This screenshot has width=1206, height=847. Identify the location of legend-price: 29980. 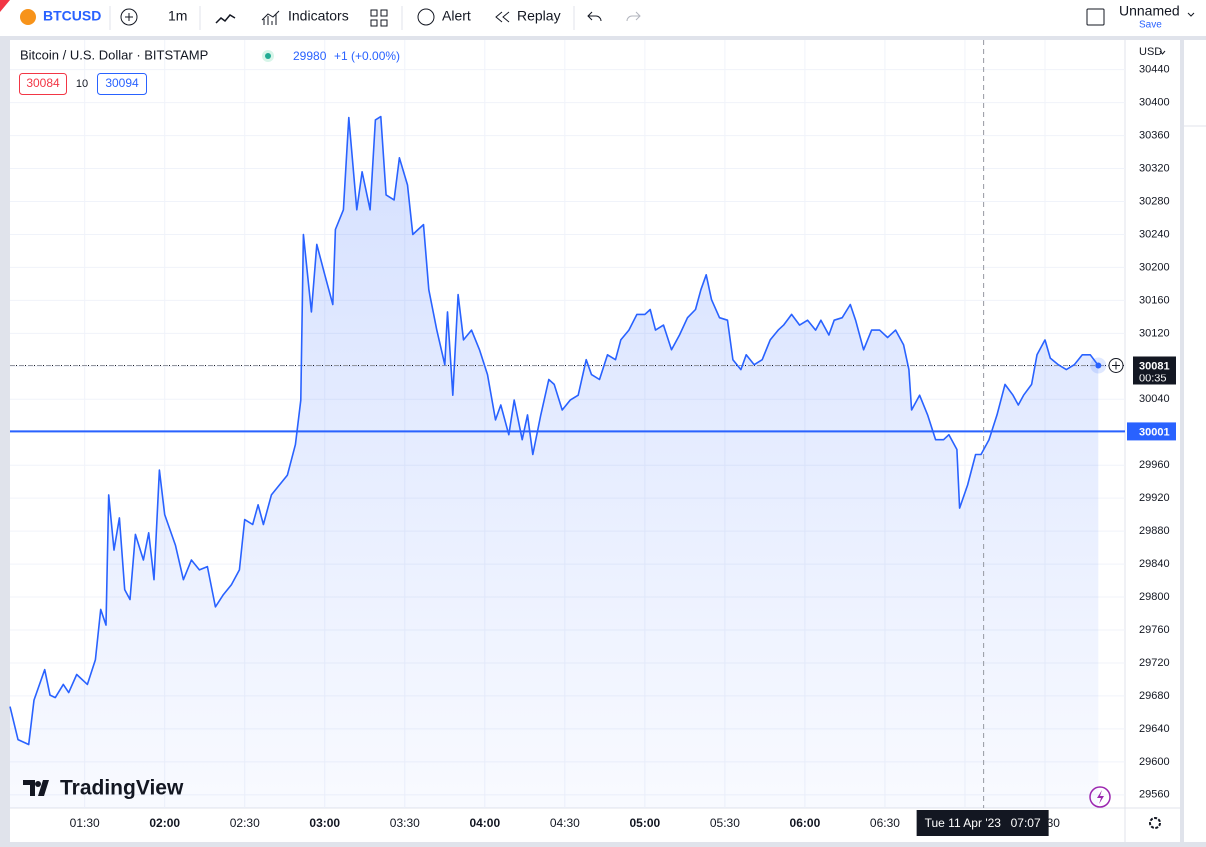
(310, 56).